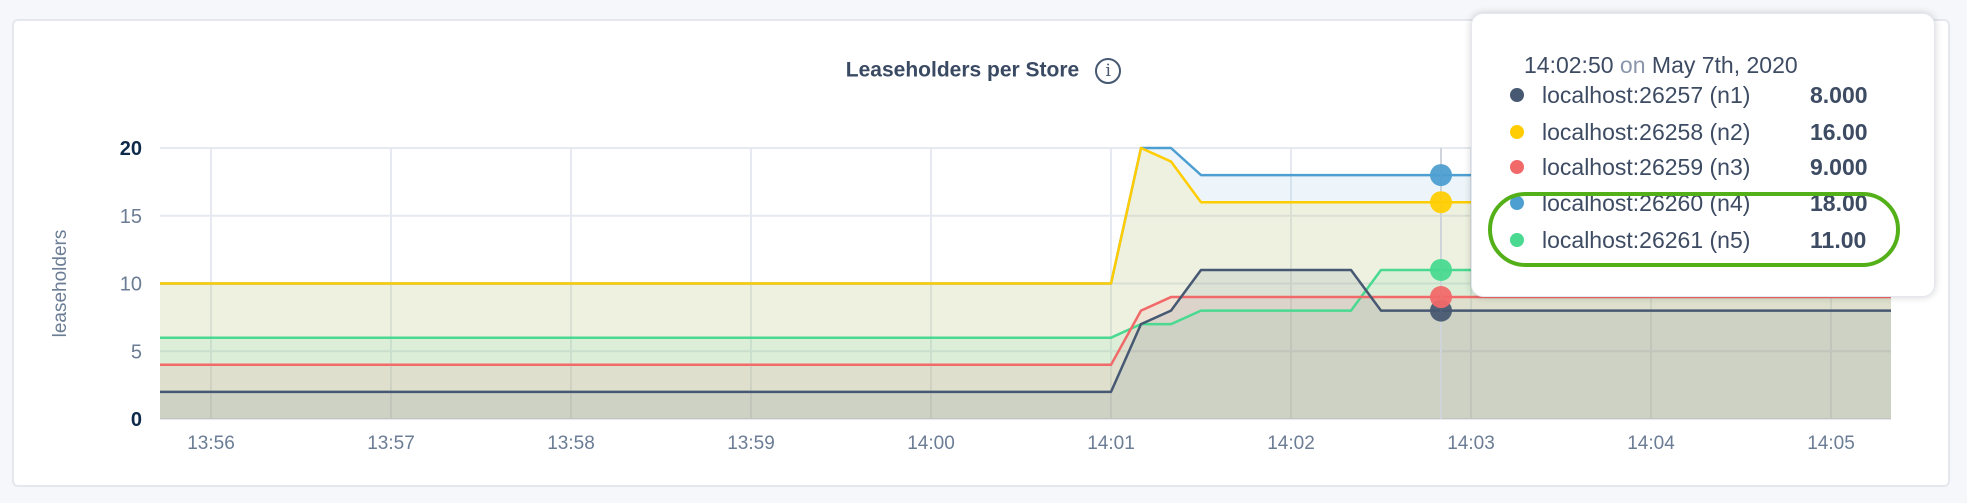 The width and height of the screenshot is (1967, 503). Describe the element at coordinates (1569, 65) in the screenshot. I see `tooltip-time: 14:02:50` at that location.